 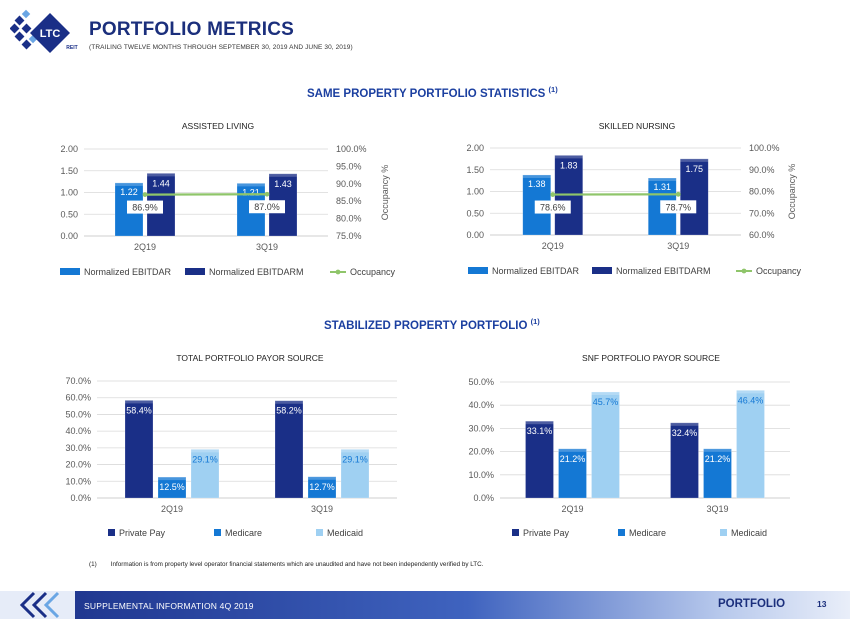 What do you see at coordinates (267, 194) in the screenshot?
I see `chart1-occupancy-point` at bounding box center [267, 194].